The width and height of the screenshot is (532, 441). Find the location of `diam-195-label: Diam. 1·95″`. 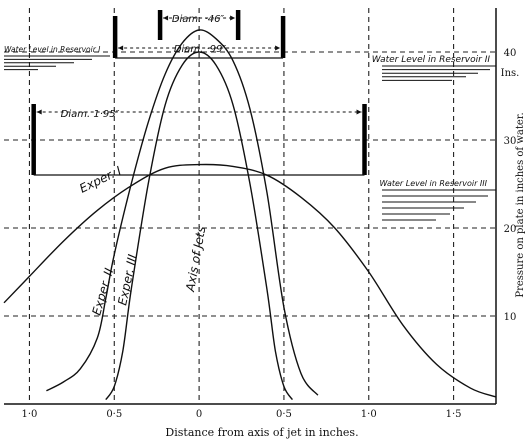

diam-195-label: Diam. 1·95″ is located at coordinates (90, 114).